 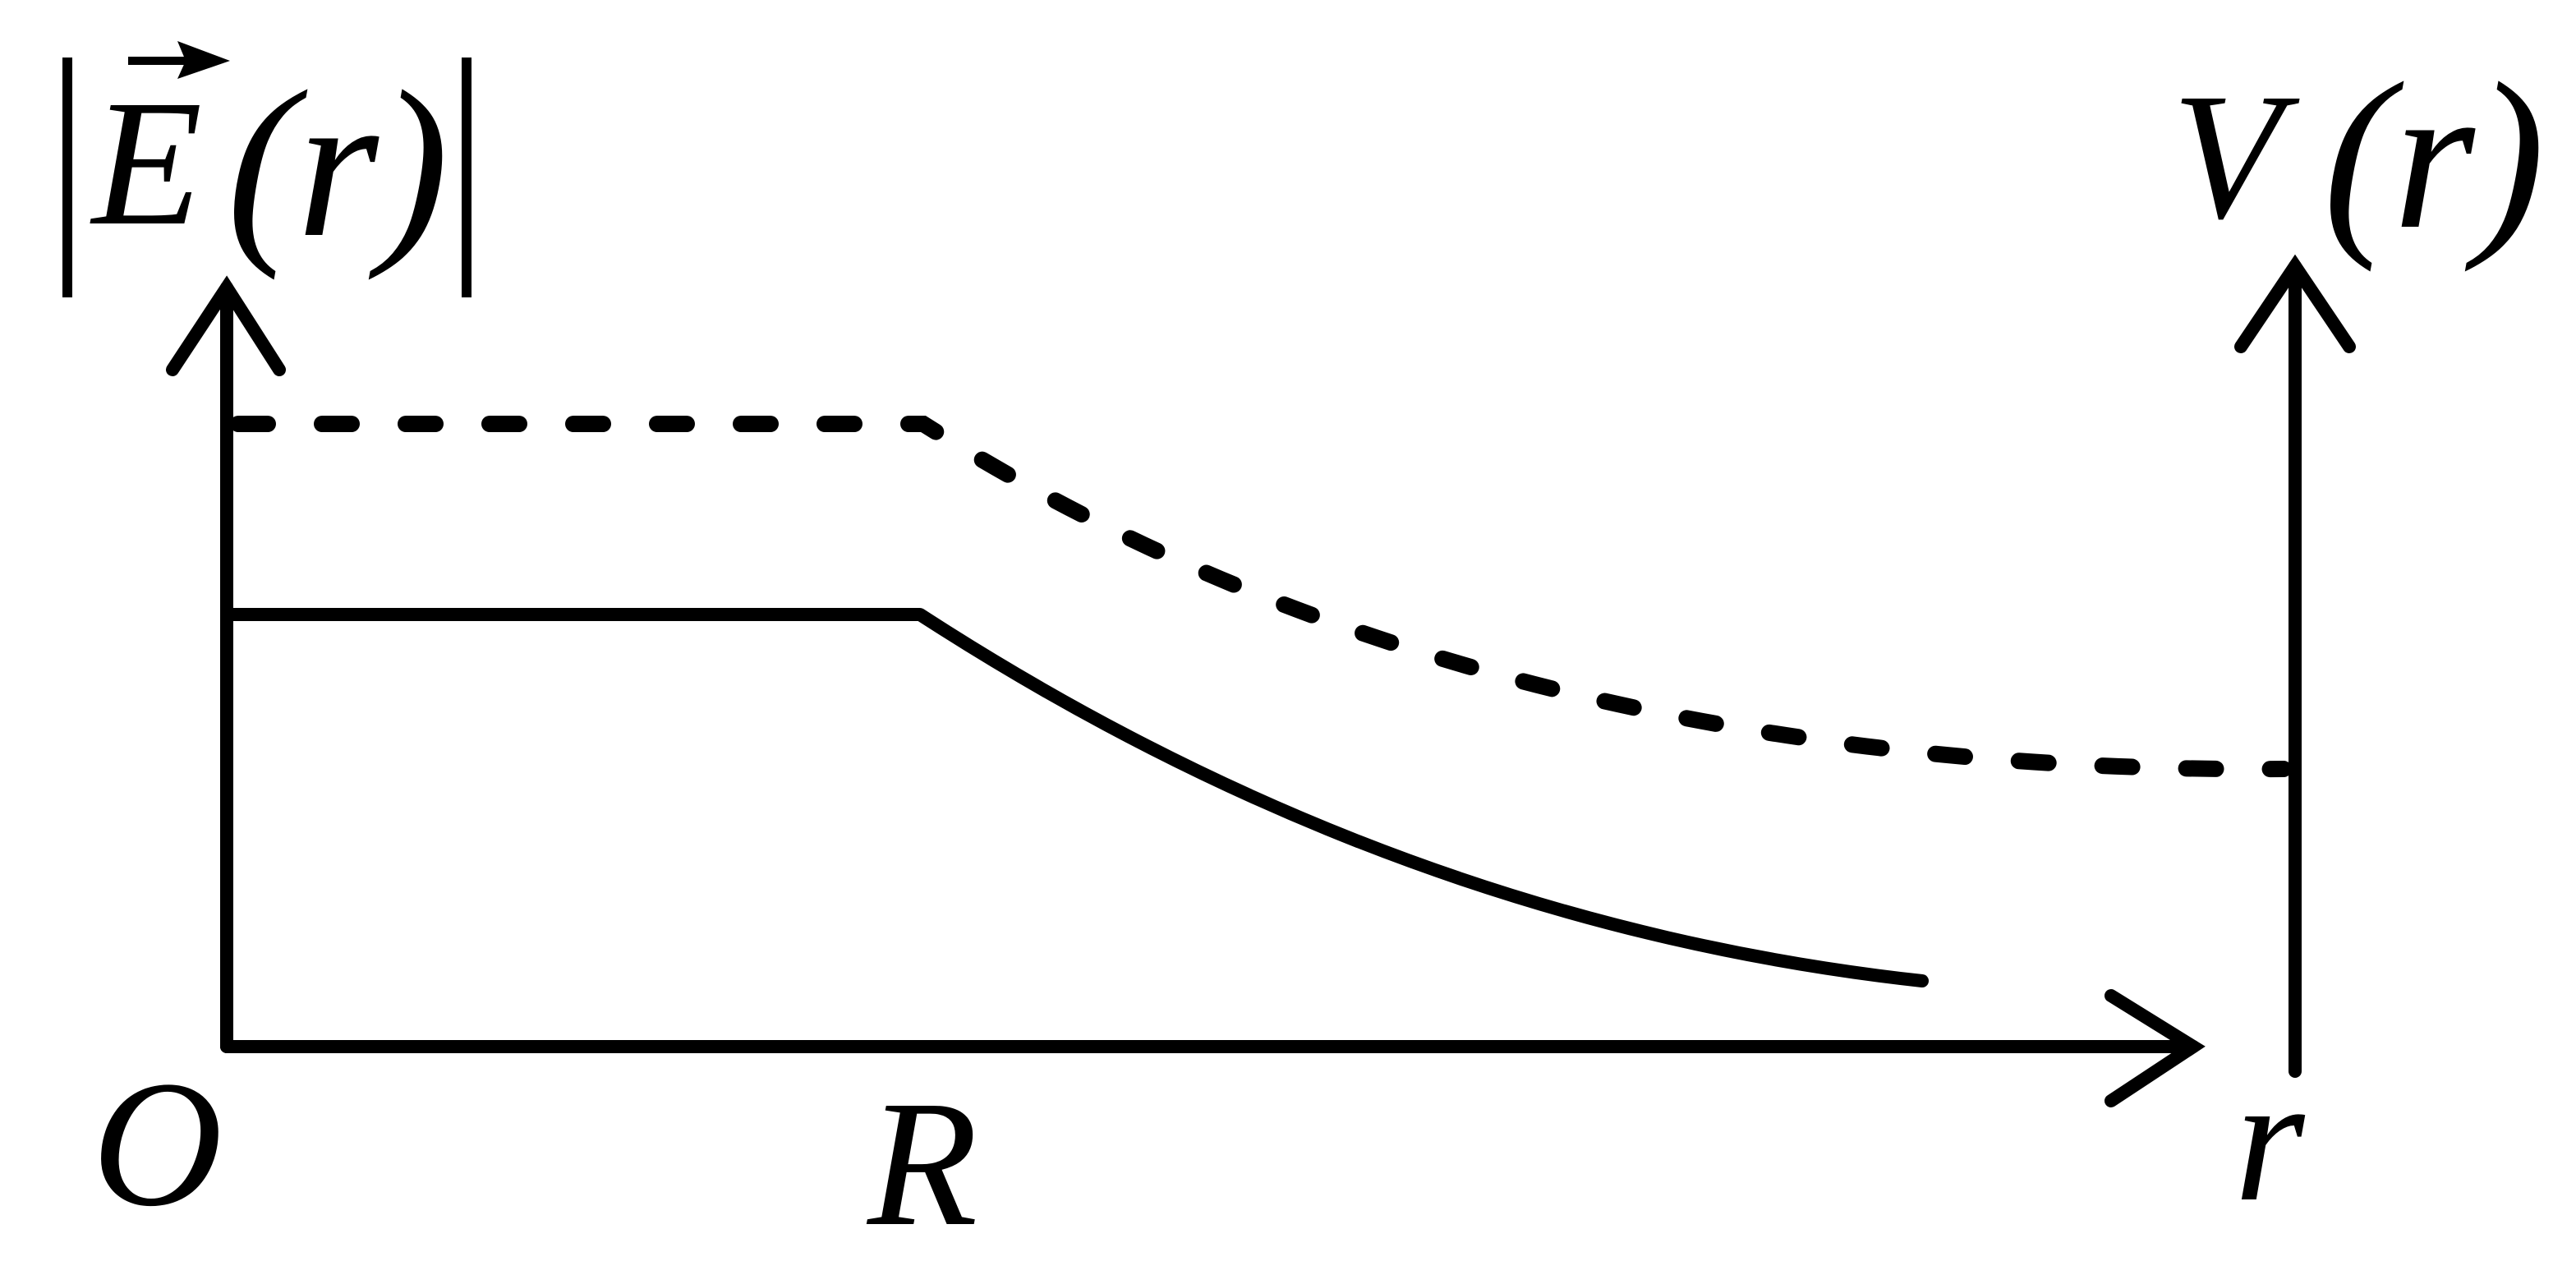 What do you see at coordinates (2295, 303) in the screenshot?
I see `v-axis-arrow` at bounding box center [2295, 303].